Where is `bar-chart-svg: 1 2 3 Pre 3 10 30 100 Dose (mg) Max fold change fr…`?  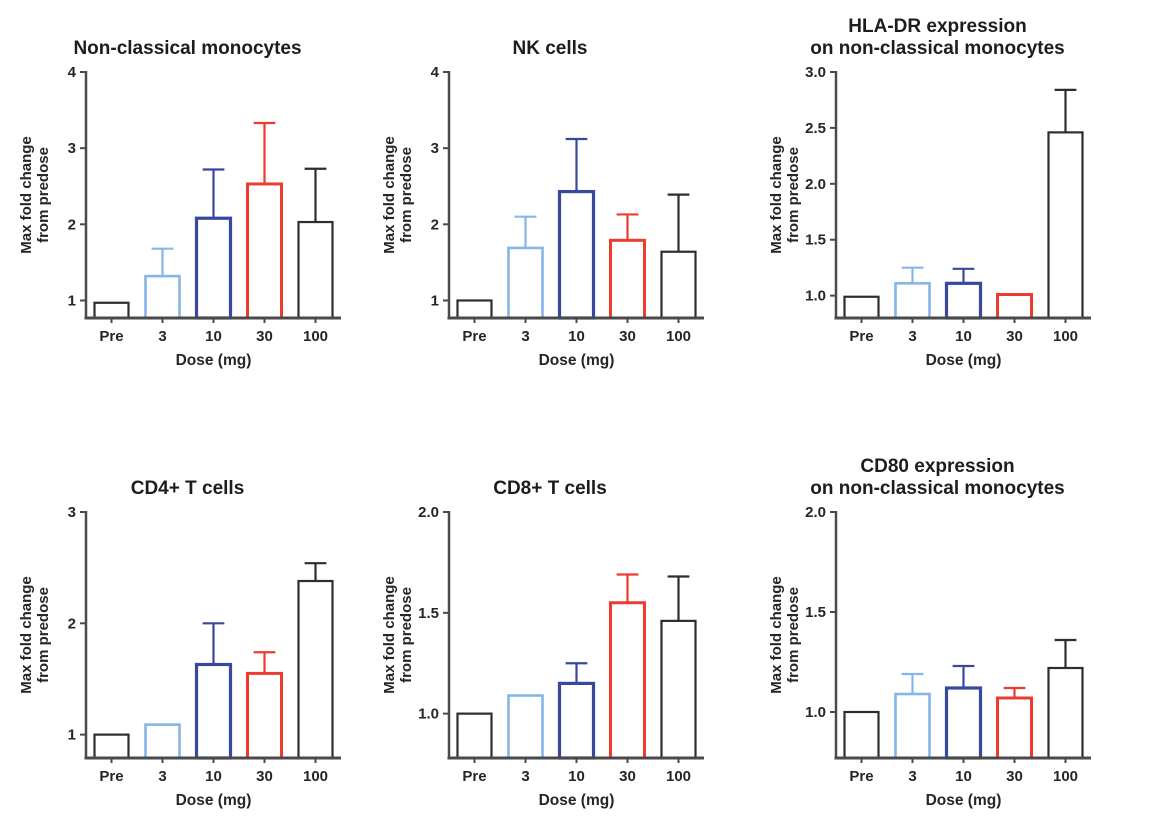 bar-chart-svg: 1 2 3 Pre 3 10 30 100 Dose (mg) Max fold change fr… is located at coordinates (180, 656).